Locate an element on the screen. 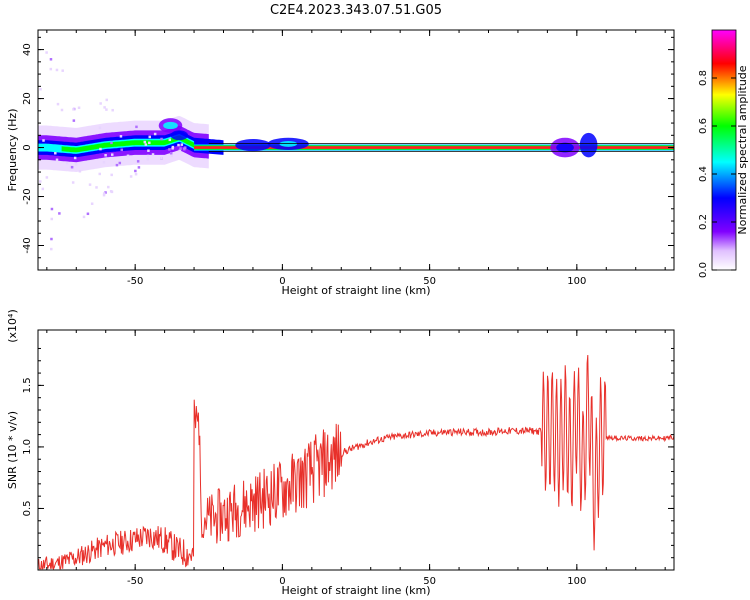 Image resolution: width=750 pixels, height=600 pixels. spectrogram-xtick-label: 100 is located at coordinates (576, 281).